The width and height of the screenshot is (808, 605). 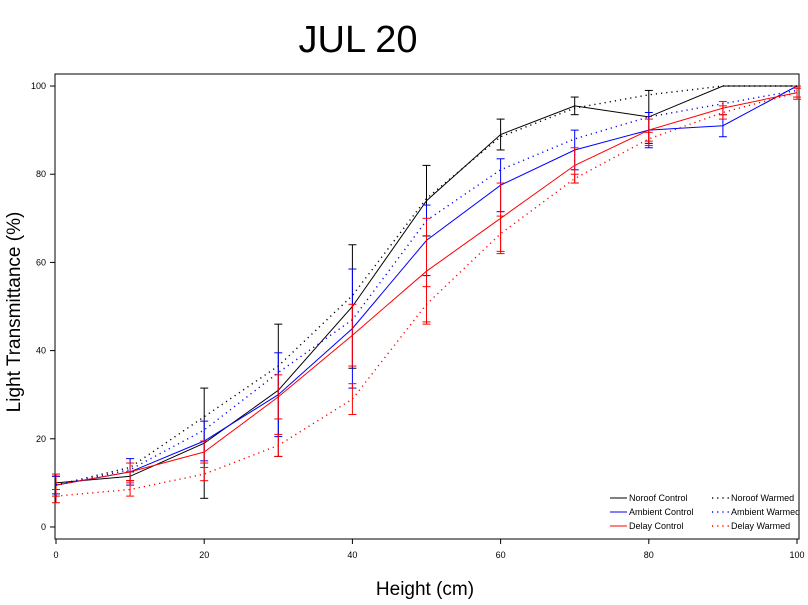 I want to click on x-axis-label: Height (cm), so click(x=425, y=589).